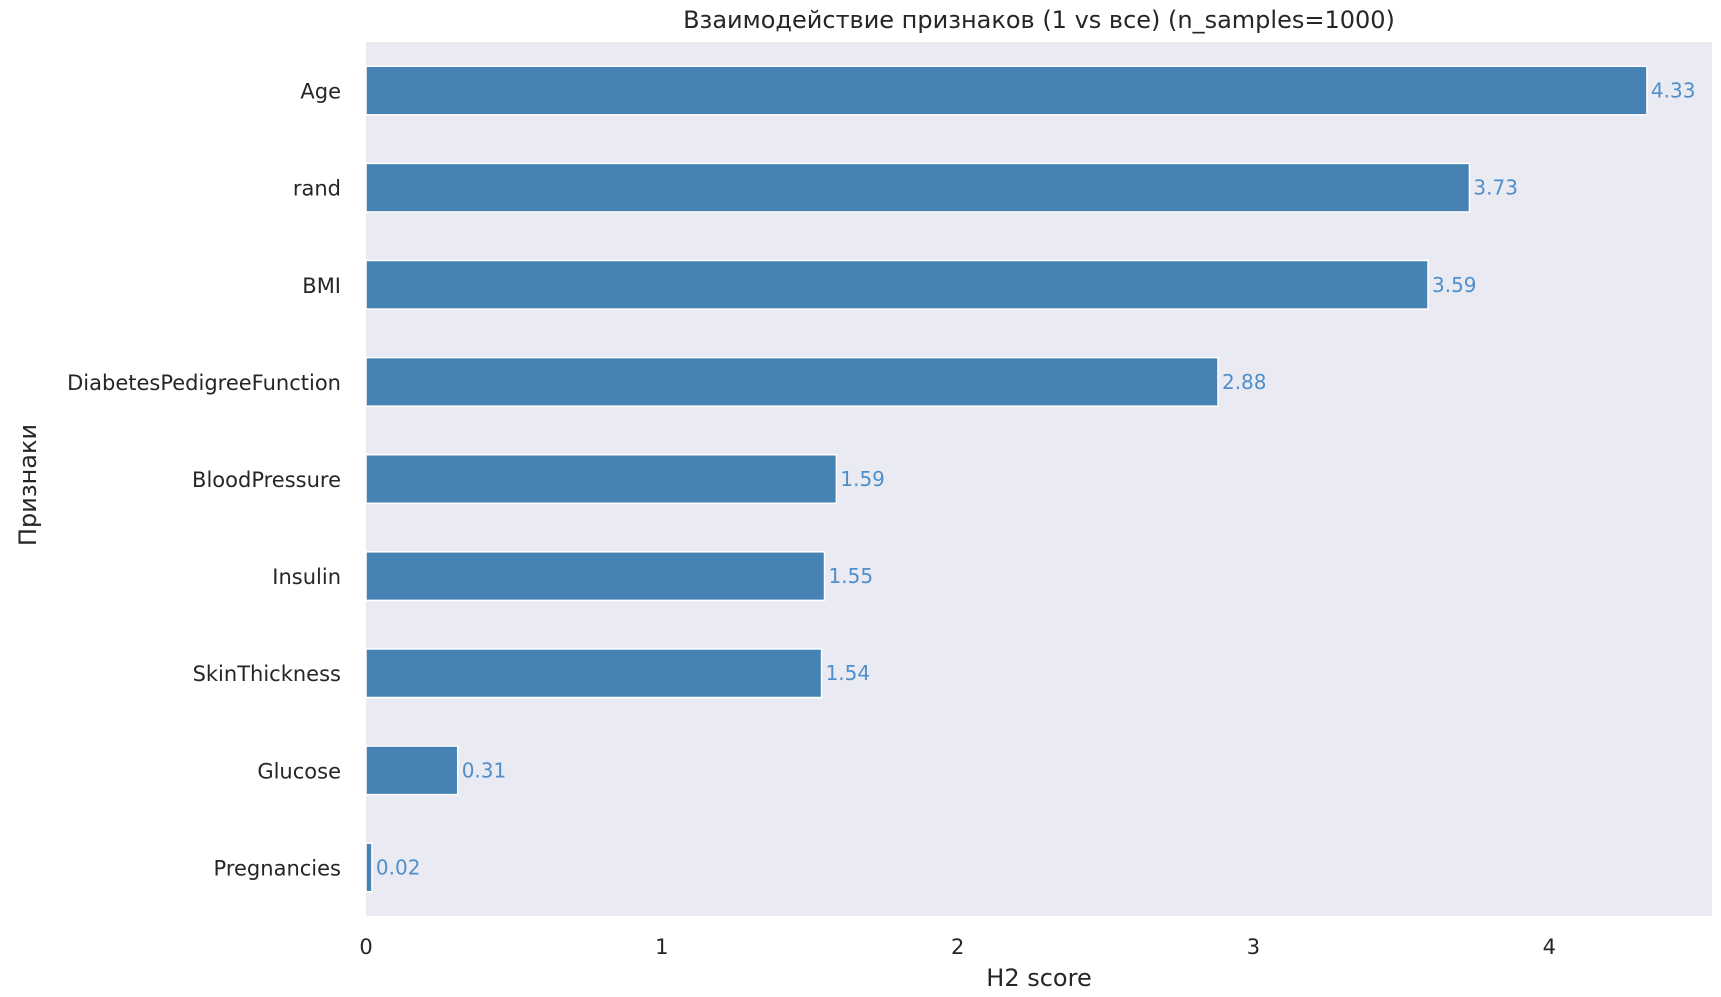  What do you see at coordinates (957, 947) in the screenshot?
I see `x-tick-label: 2` at bounding box center [957, 947].